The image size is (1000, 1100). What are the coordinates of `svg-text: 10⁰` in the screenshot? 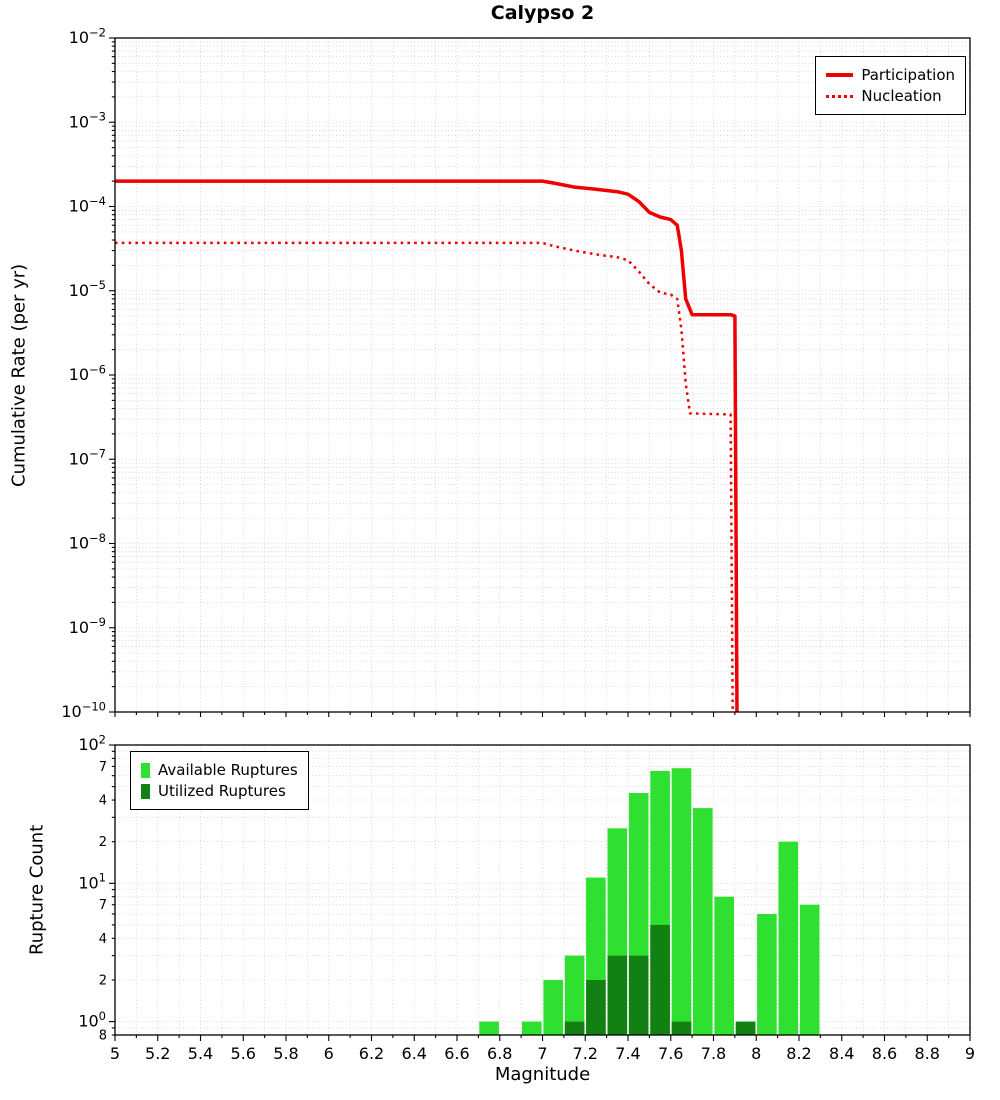 It's located at (92, 1020).